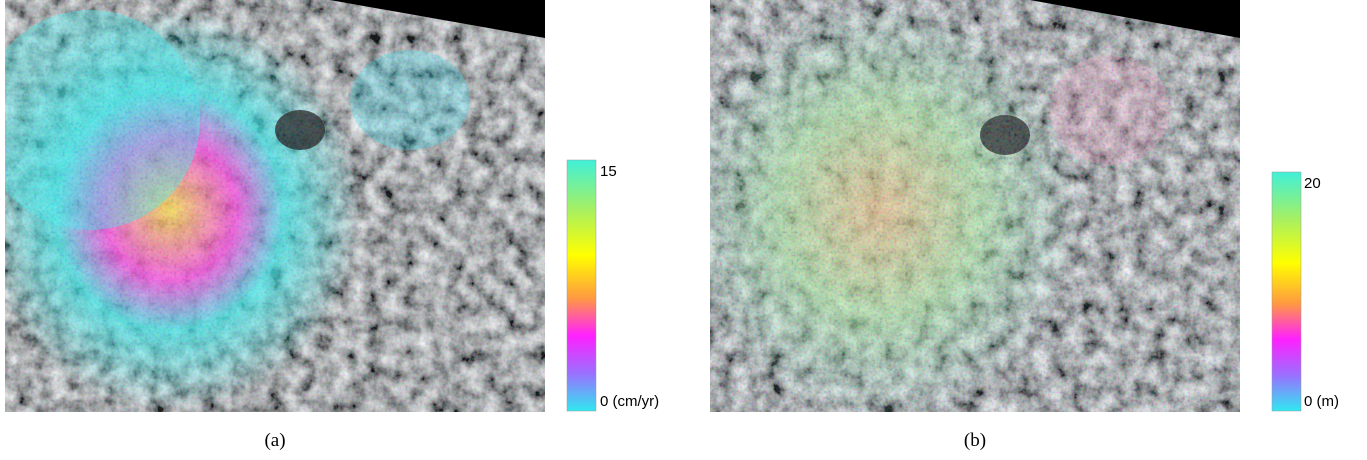 The height and width of the screenshot is (460, 1367). Describe the element at coordinates (1321, 401) in the screenshot. I see `colorbar-bottom-label: 0 (m)` at that location.